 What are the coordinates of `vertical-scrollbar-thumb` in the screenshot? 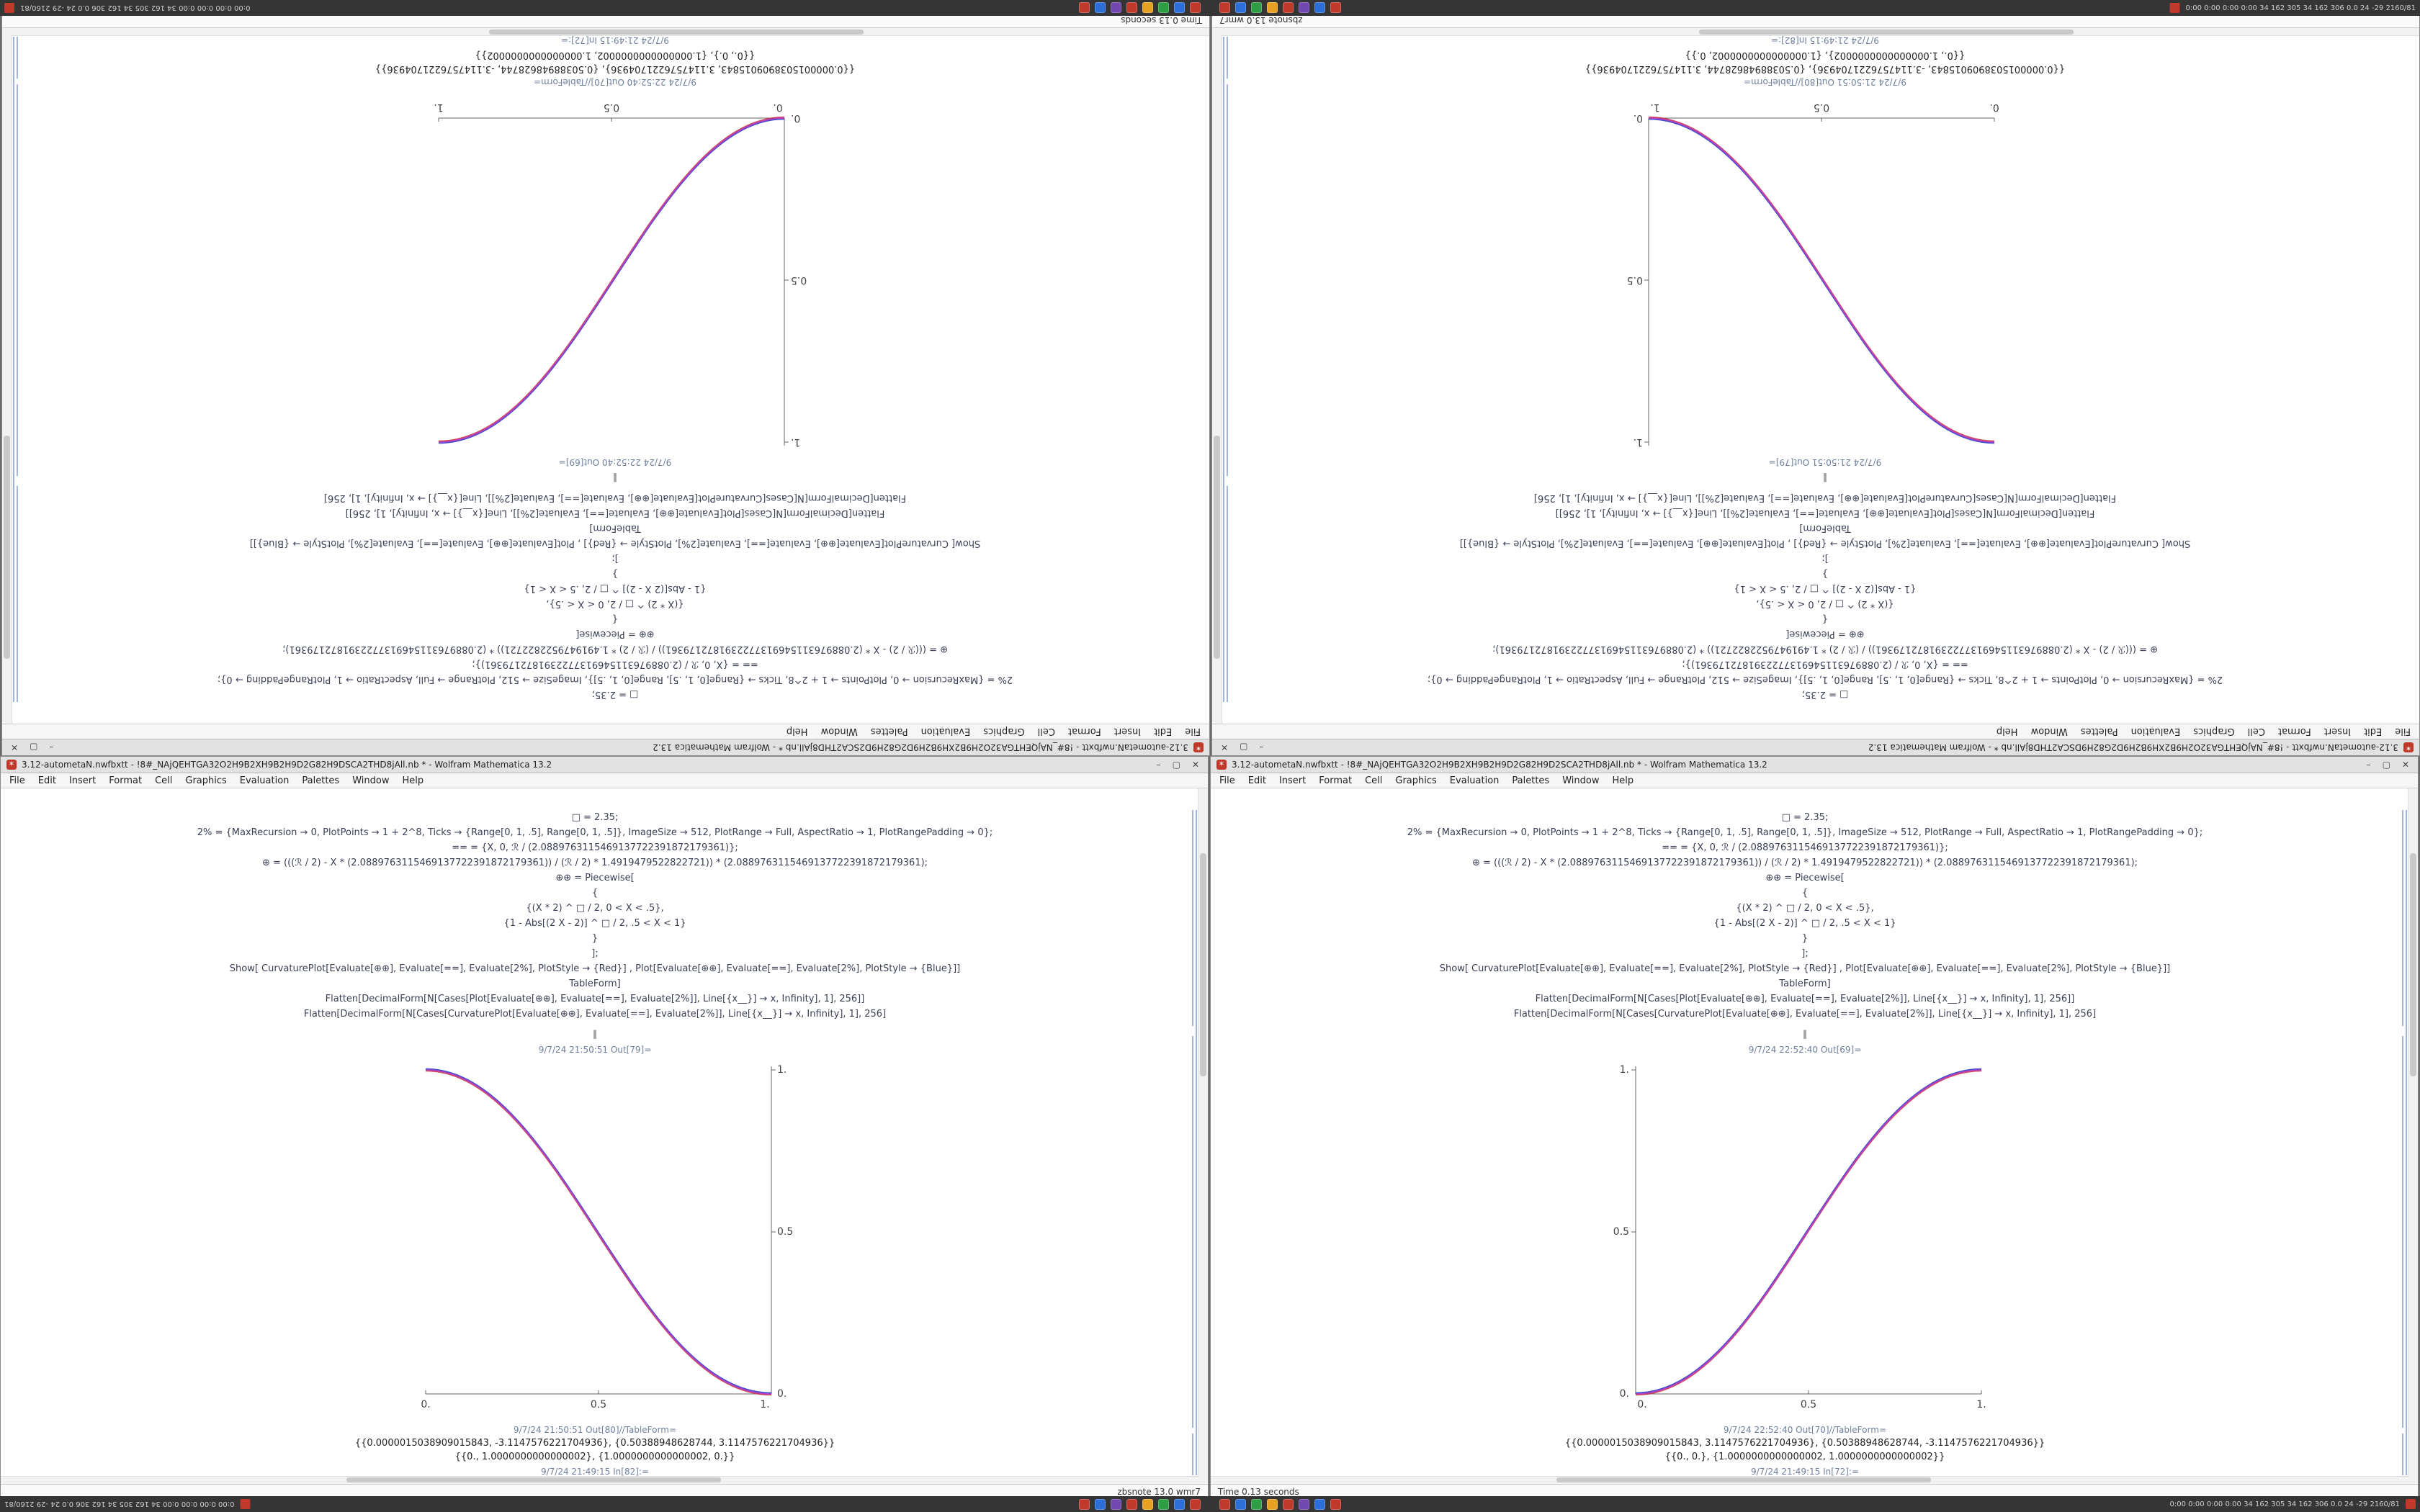 It's located at (1203, 964).